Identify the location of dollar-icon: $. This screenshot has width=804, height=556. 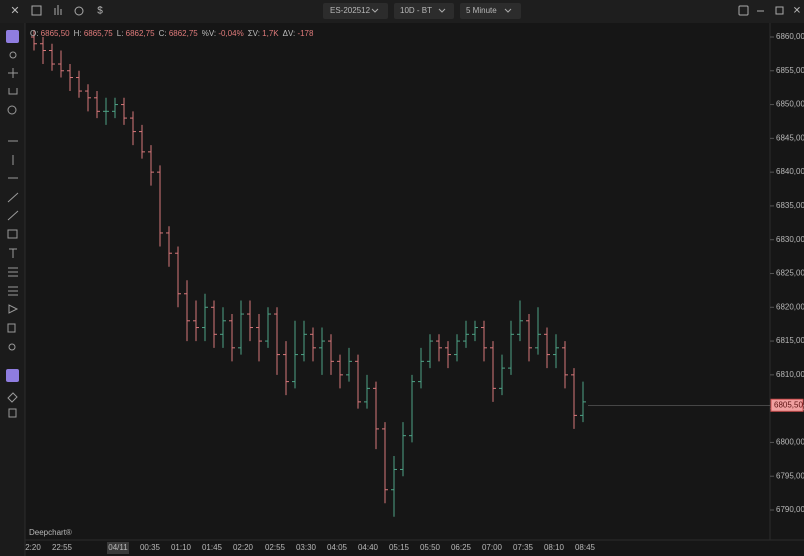
(100, 11).